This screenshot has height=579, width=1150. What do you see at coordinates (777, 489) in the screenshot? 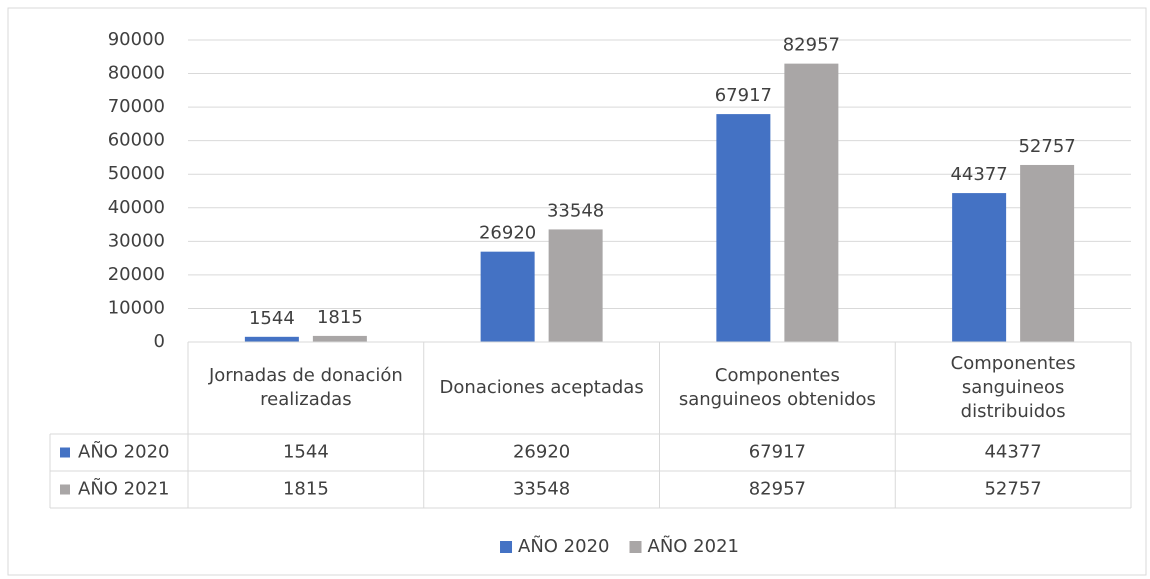
I see `table-value: 82957` at bounding box center [777, 489].